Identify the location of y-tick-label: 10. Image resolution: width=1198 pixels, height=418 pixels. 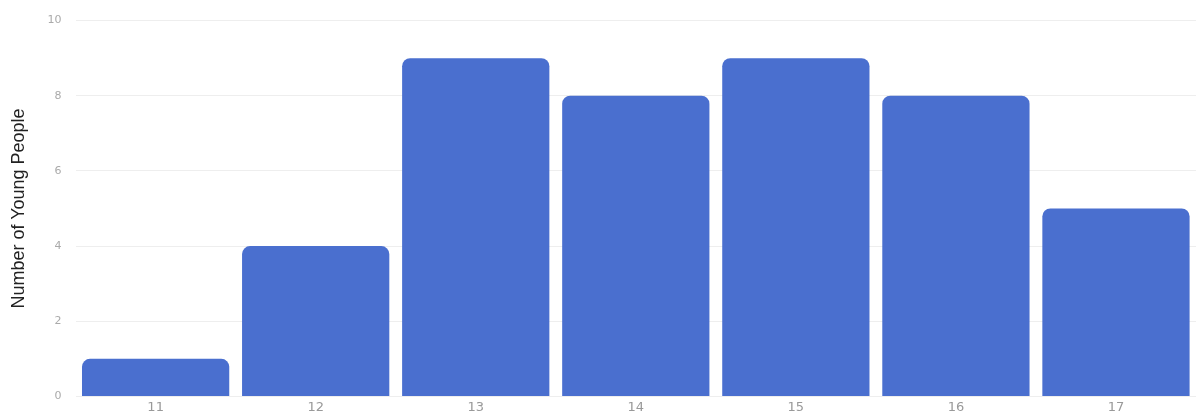
(54, 20).